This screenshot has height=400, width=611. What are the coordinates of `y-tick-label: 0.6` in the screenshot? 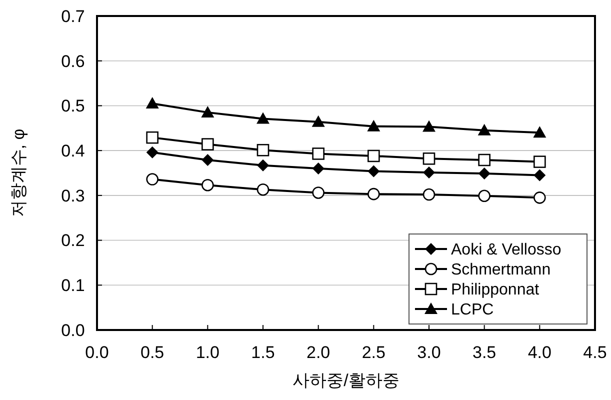 It's located at (73, 61).